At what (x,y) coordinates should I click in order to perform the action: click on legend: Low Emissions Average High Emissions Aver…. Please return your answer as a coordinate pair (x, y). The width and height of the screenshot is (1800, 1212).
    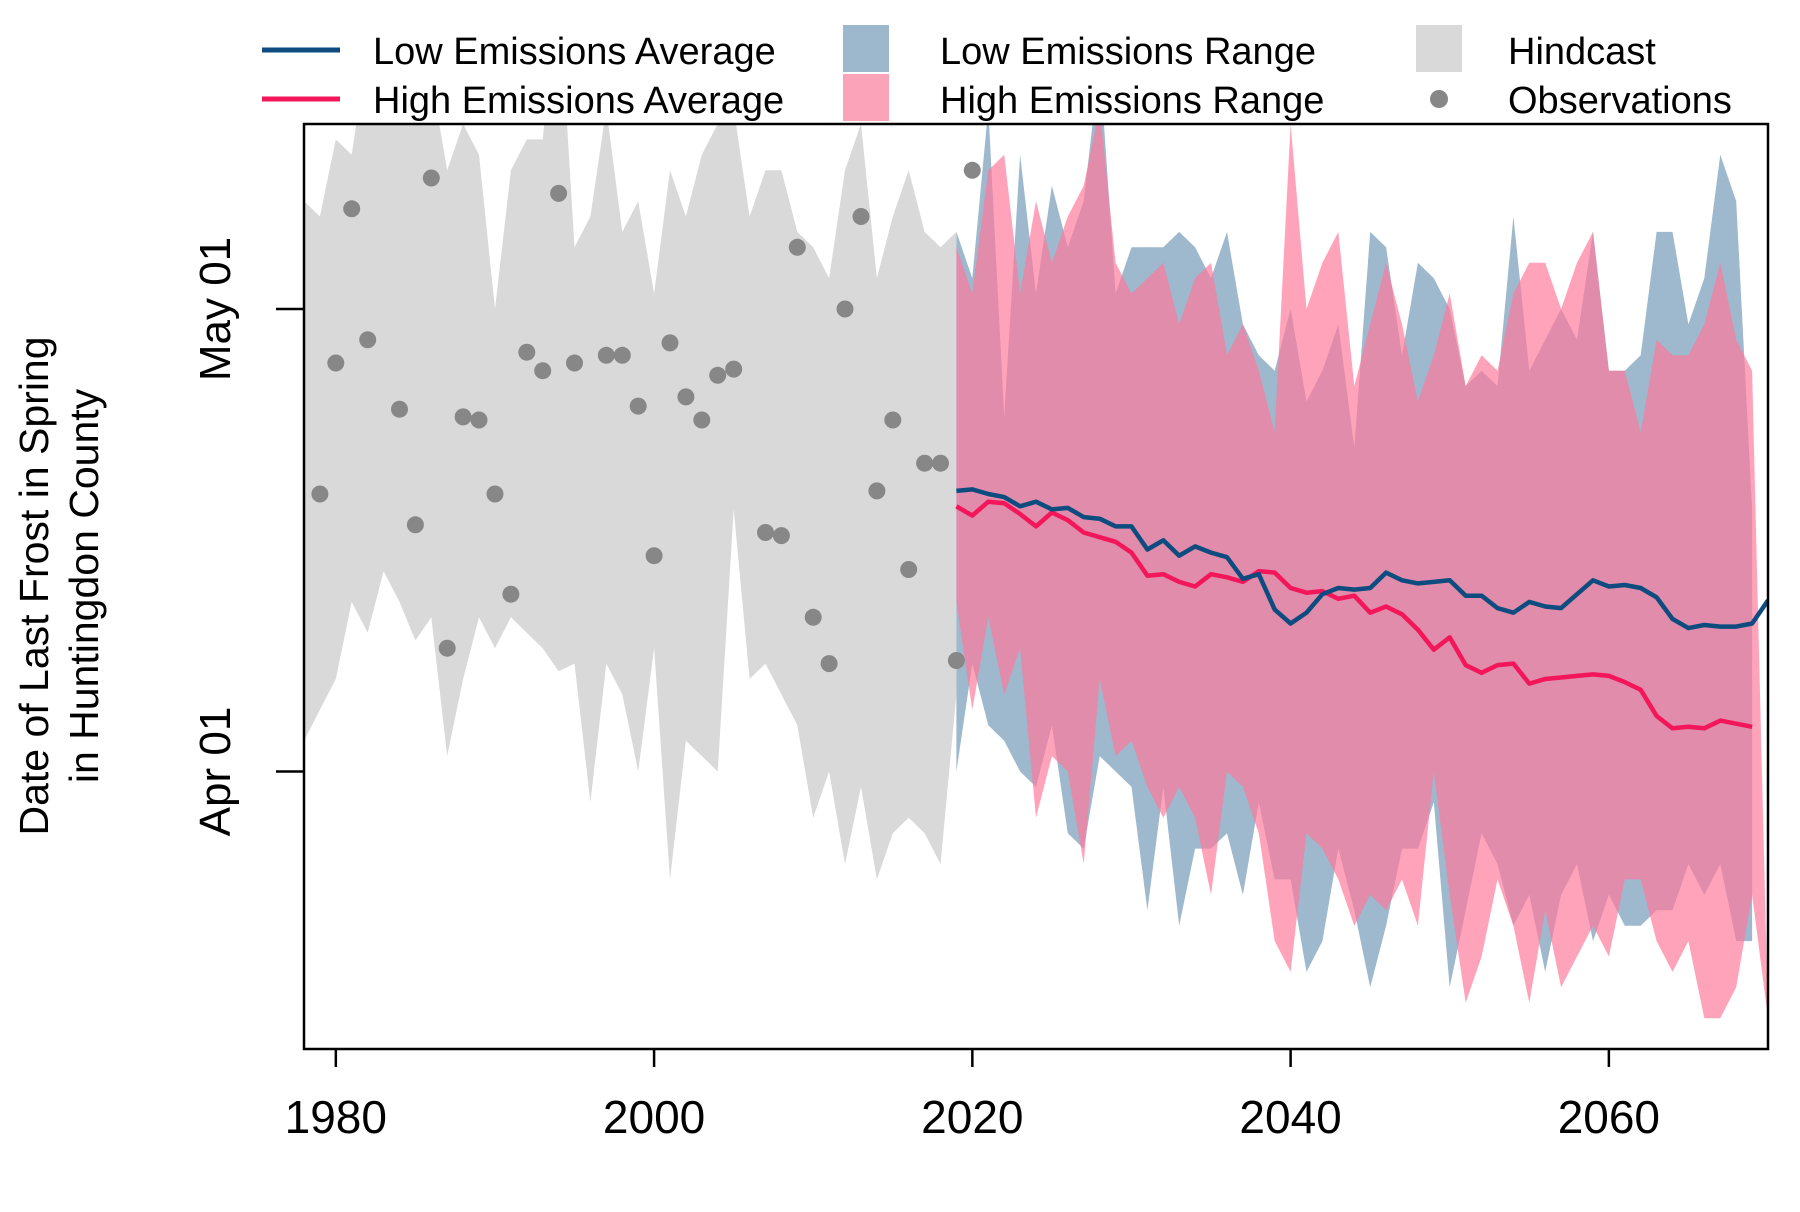
    Looking at the image, I should click on (997, 73).